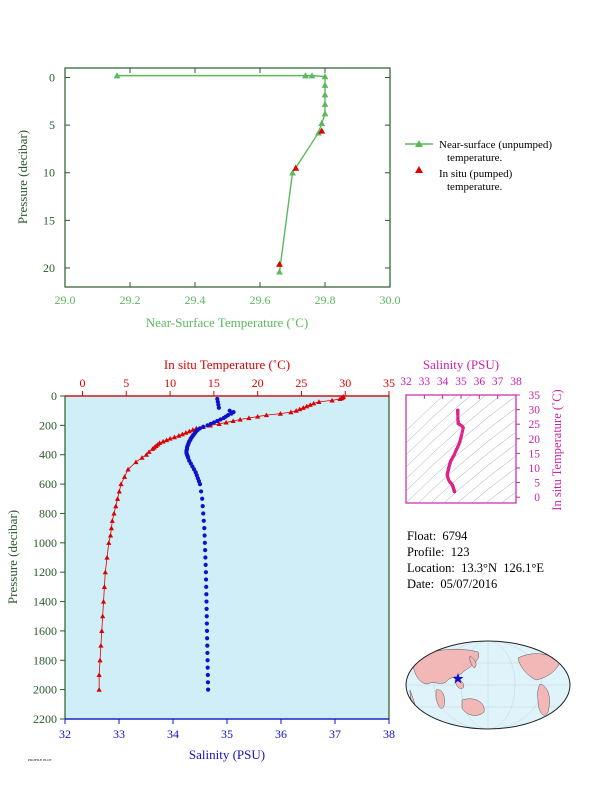 The width and height of the screenshot is (612, 792). What do you see at coordinates (45, 602) in the screenshot?
I see `profile-ytick-label: 1400` at bounding box center [45, 602].